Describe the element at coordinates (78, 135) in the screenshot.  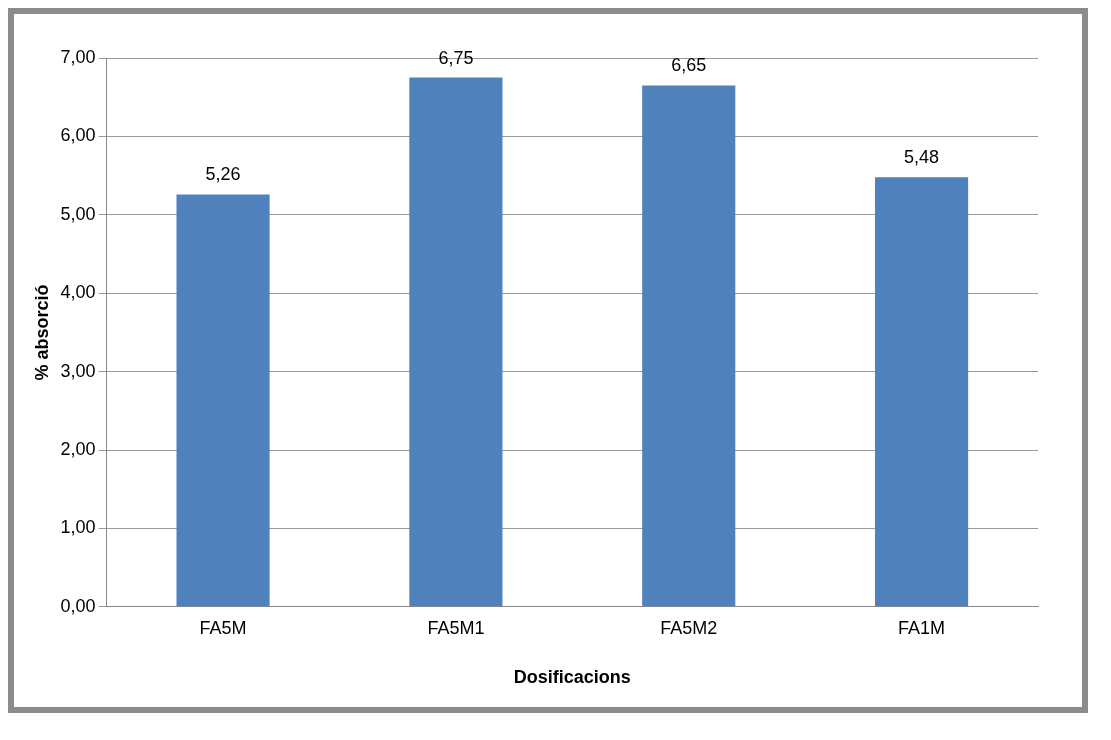
I see `y-tick-label: 6,00` at that location.